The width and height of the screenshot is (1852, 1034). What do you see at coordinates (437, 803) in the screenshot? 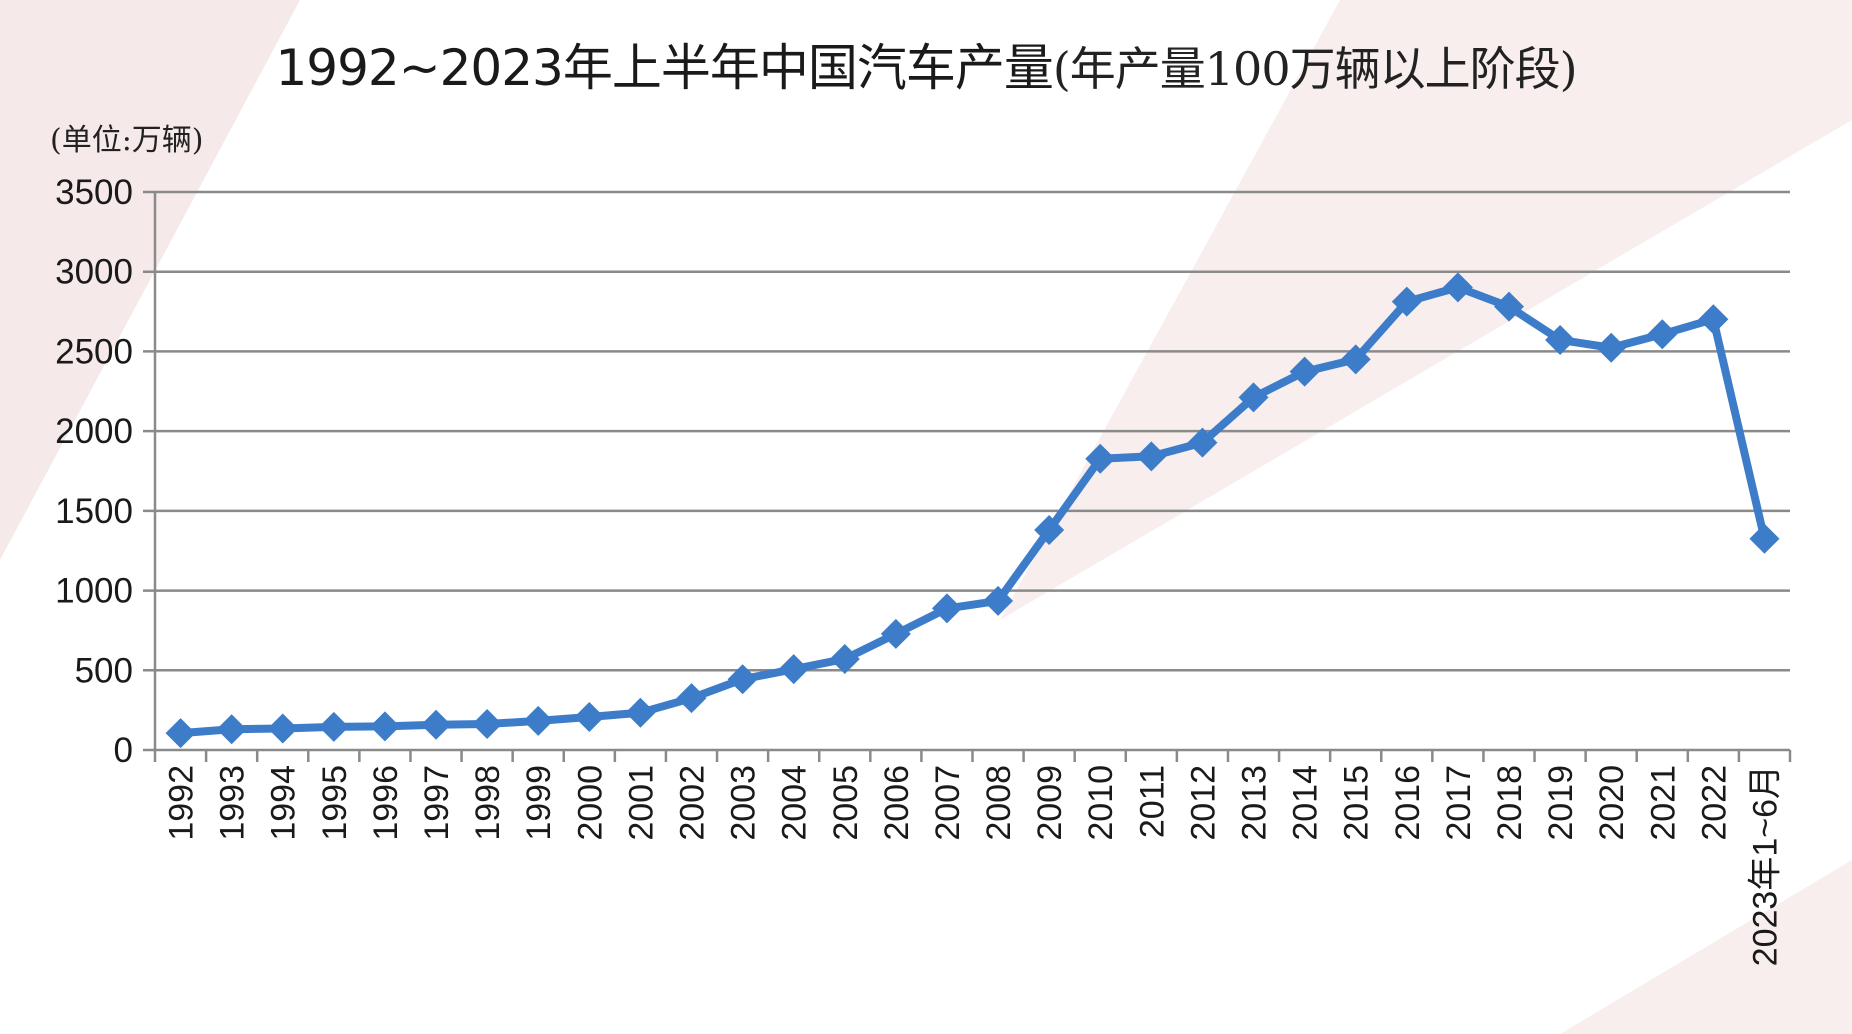
I see `x-tick-label: 1997` at bounding box center [437, 803].